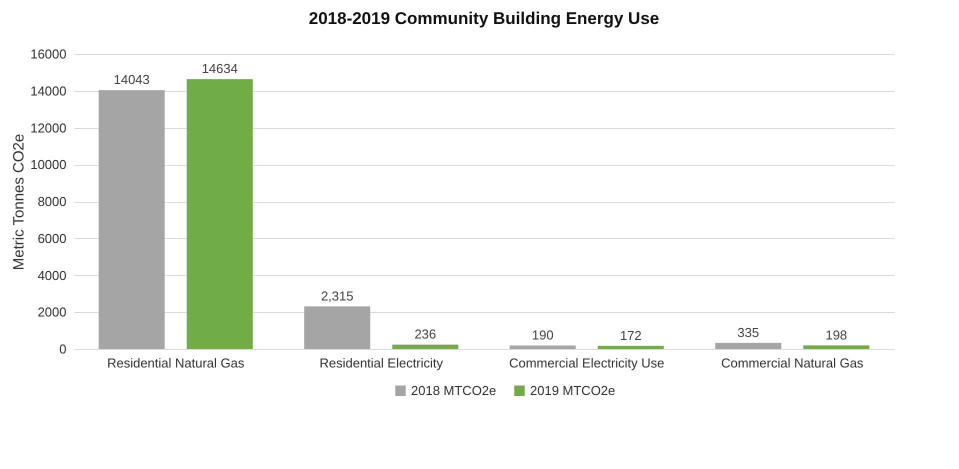 Image resolution: width=959 pixels, height=469 pixels. Describe the element at coordinates (48, 54) in the screenshot. I see `y-tick-label: 16000` at that location.